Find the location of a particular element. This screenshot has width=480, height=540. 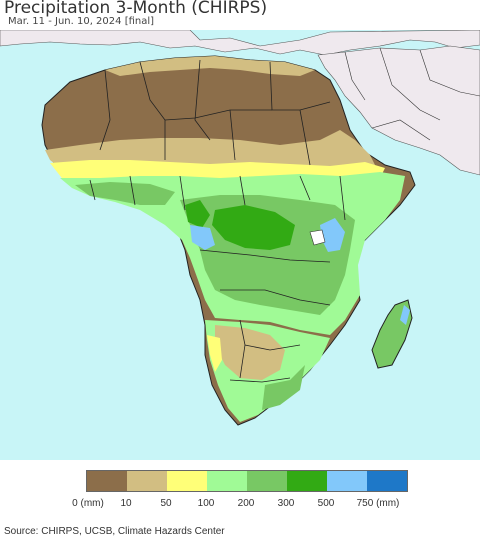

west-africa-wet is located at coordinates (125, 193).